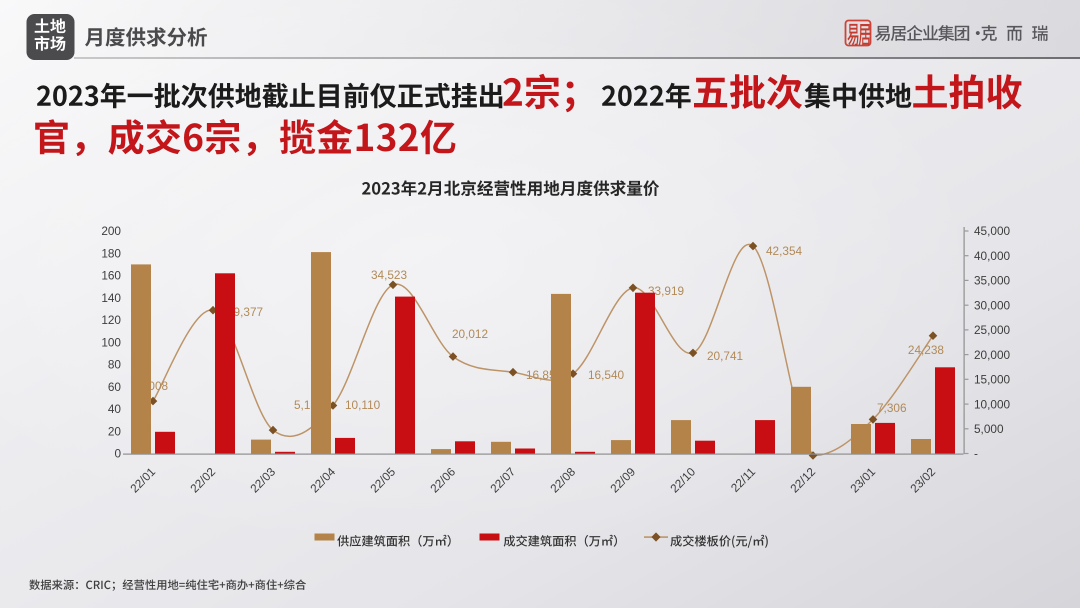 This screenshot has height=608, width=1080. Describe the element at coordinates (992, 404) in the screenshot. I see `svg-text: 10,000` at that location.